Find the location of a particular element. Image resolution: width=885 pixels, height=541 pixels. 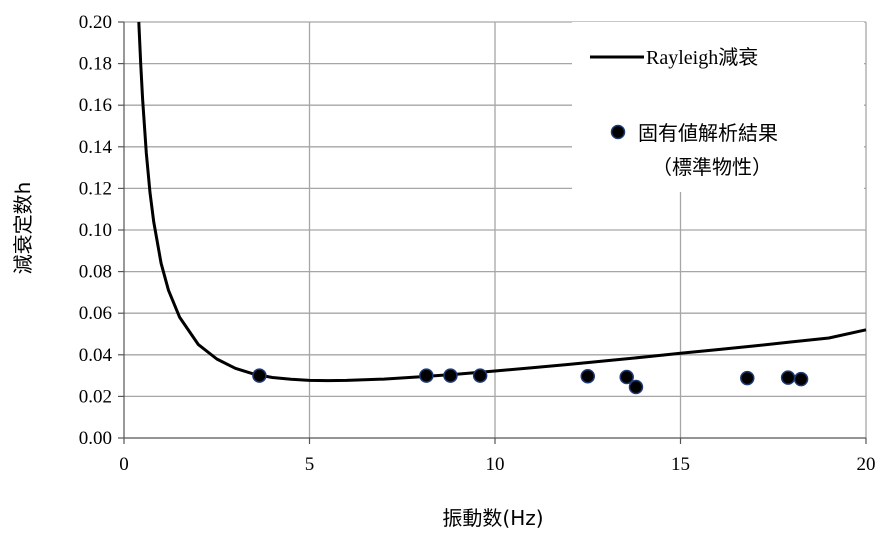

y-tick-label: 0.10 is located at coordinates (95, 230).